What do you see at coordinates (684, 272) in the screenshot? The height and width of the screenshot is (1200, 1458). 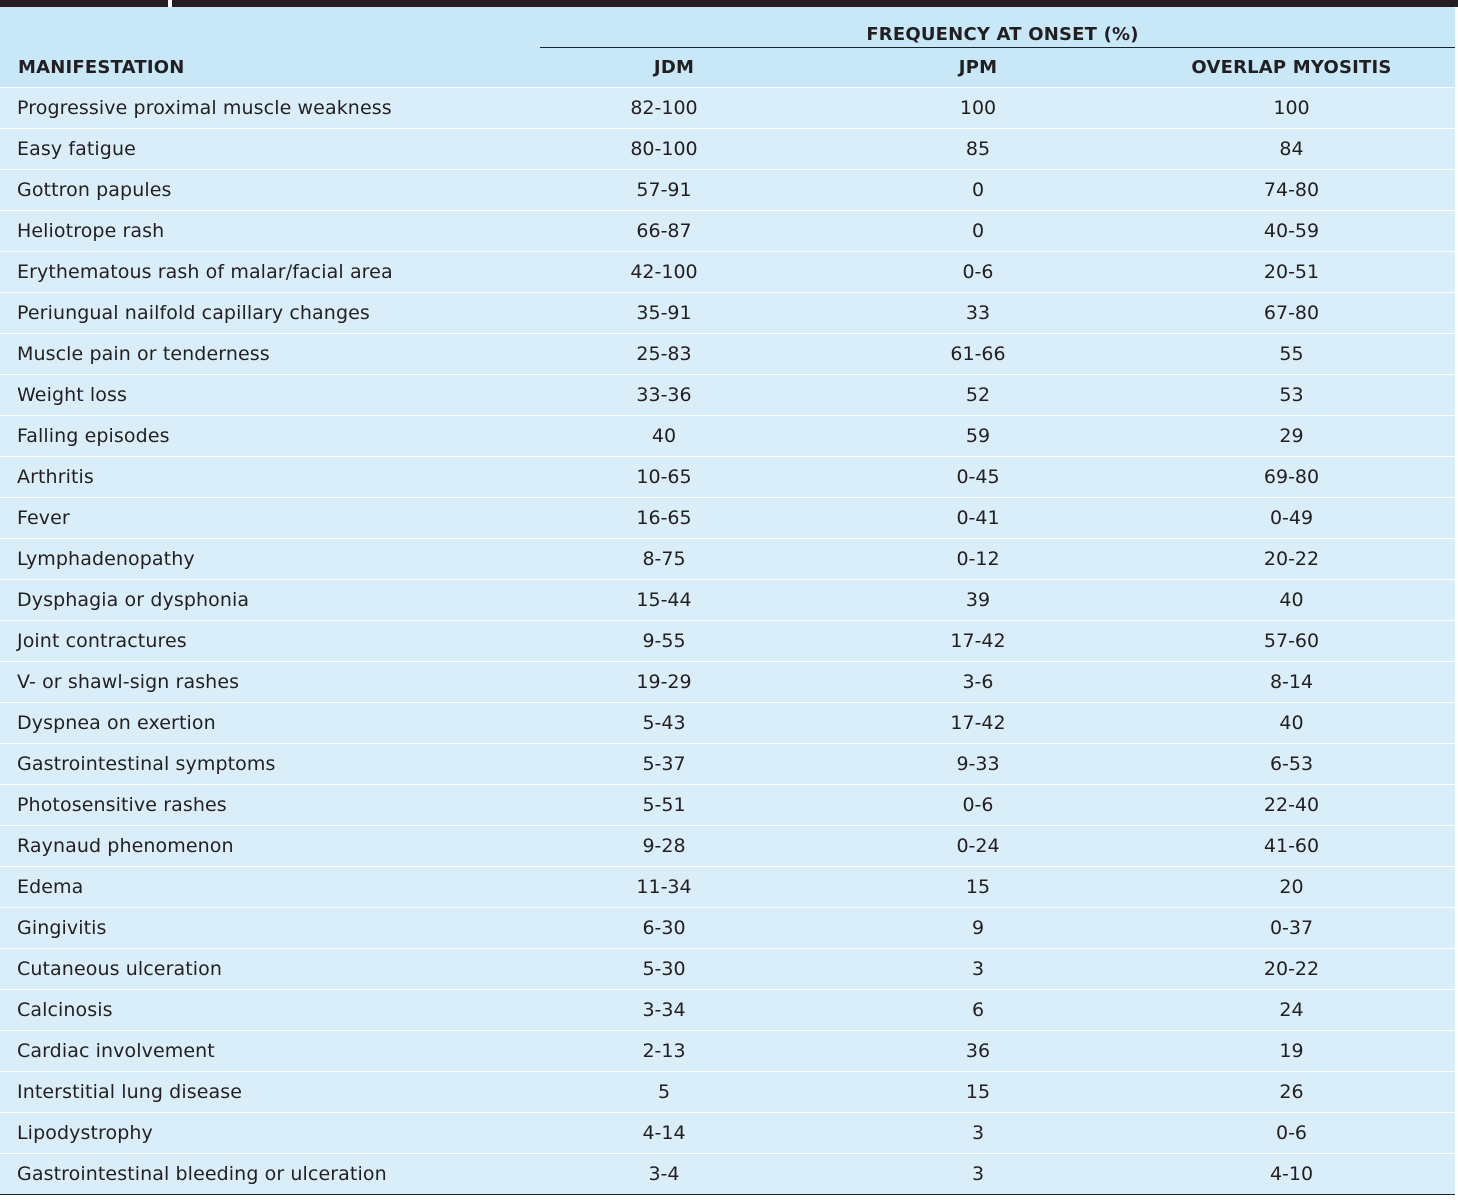 I see `jdm-cell: 42-100` at bounding box center [684, 272].